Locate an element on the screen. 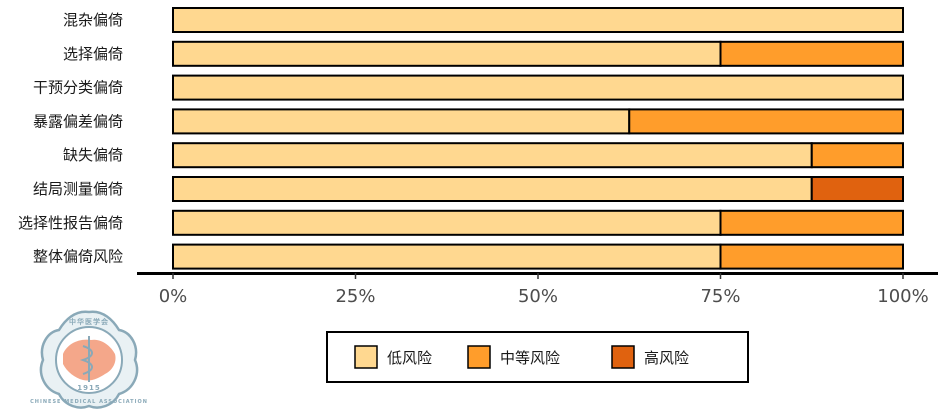 Image resolution: width=949 pixels, height=418 pixels. chinese-medical-association-logo: 中华医学会 1915 CHINESE MEDICAL ASSOCIATION is located at coordinates (89, 359).